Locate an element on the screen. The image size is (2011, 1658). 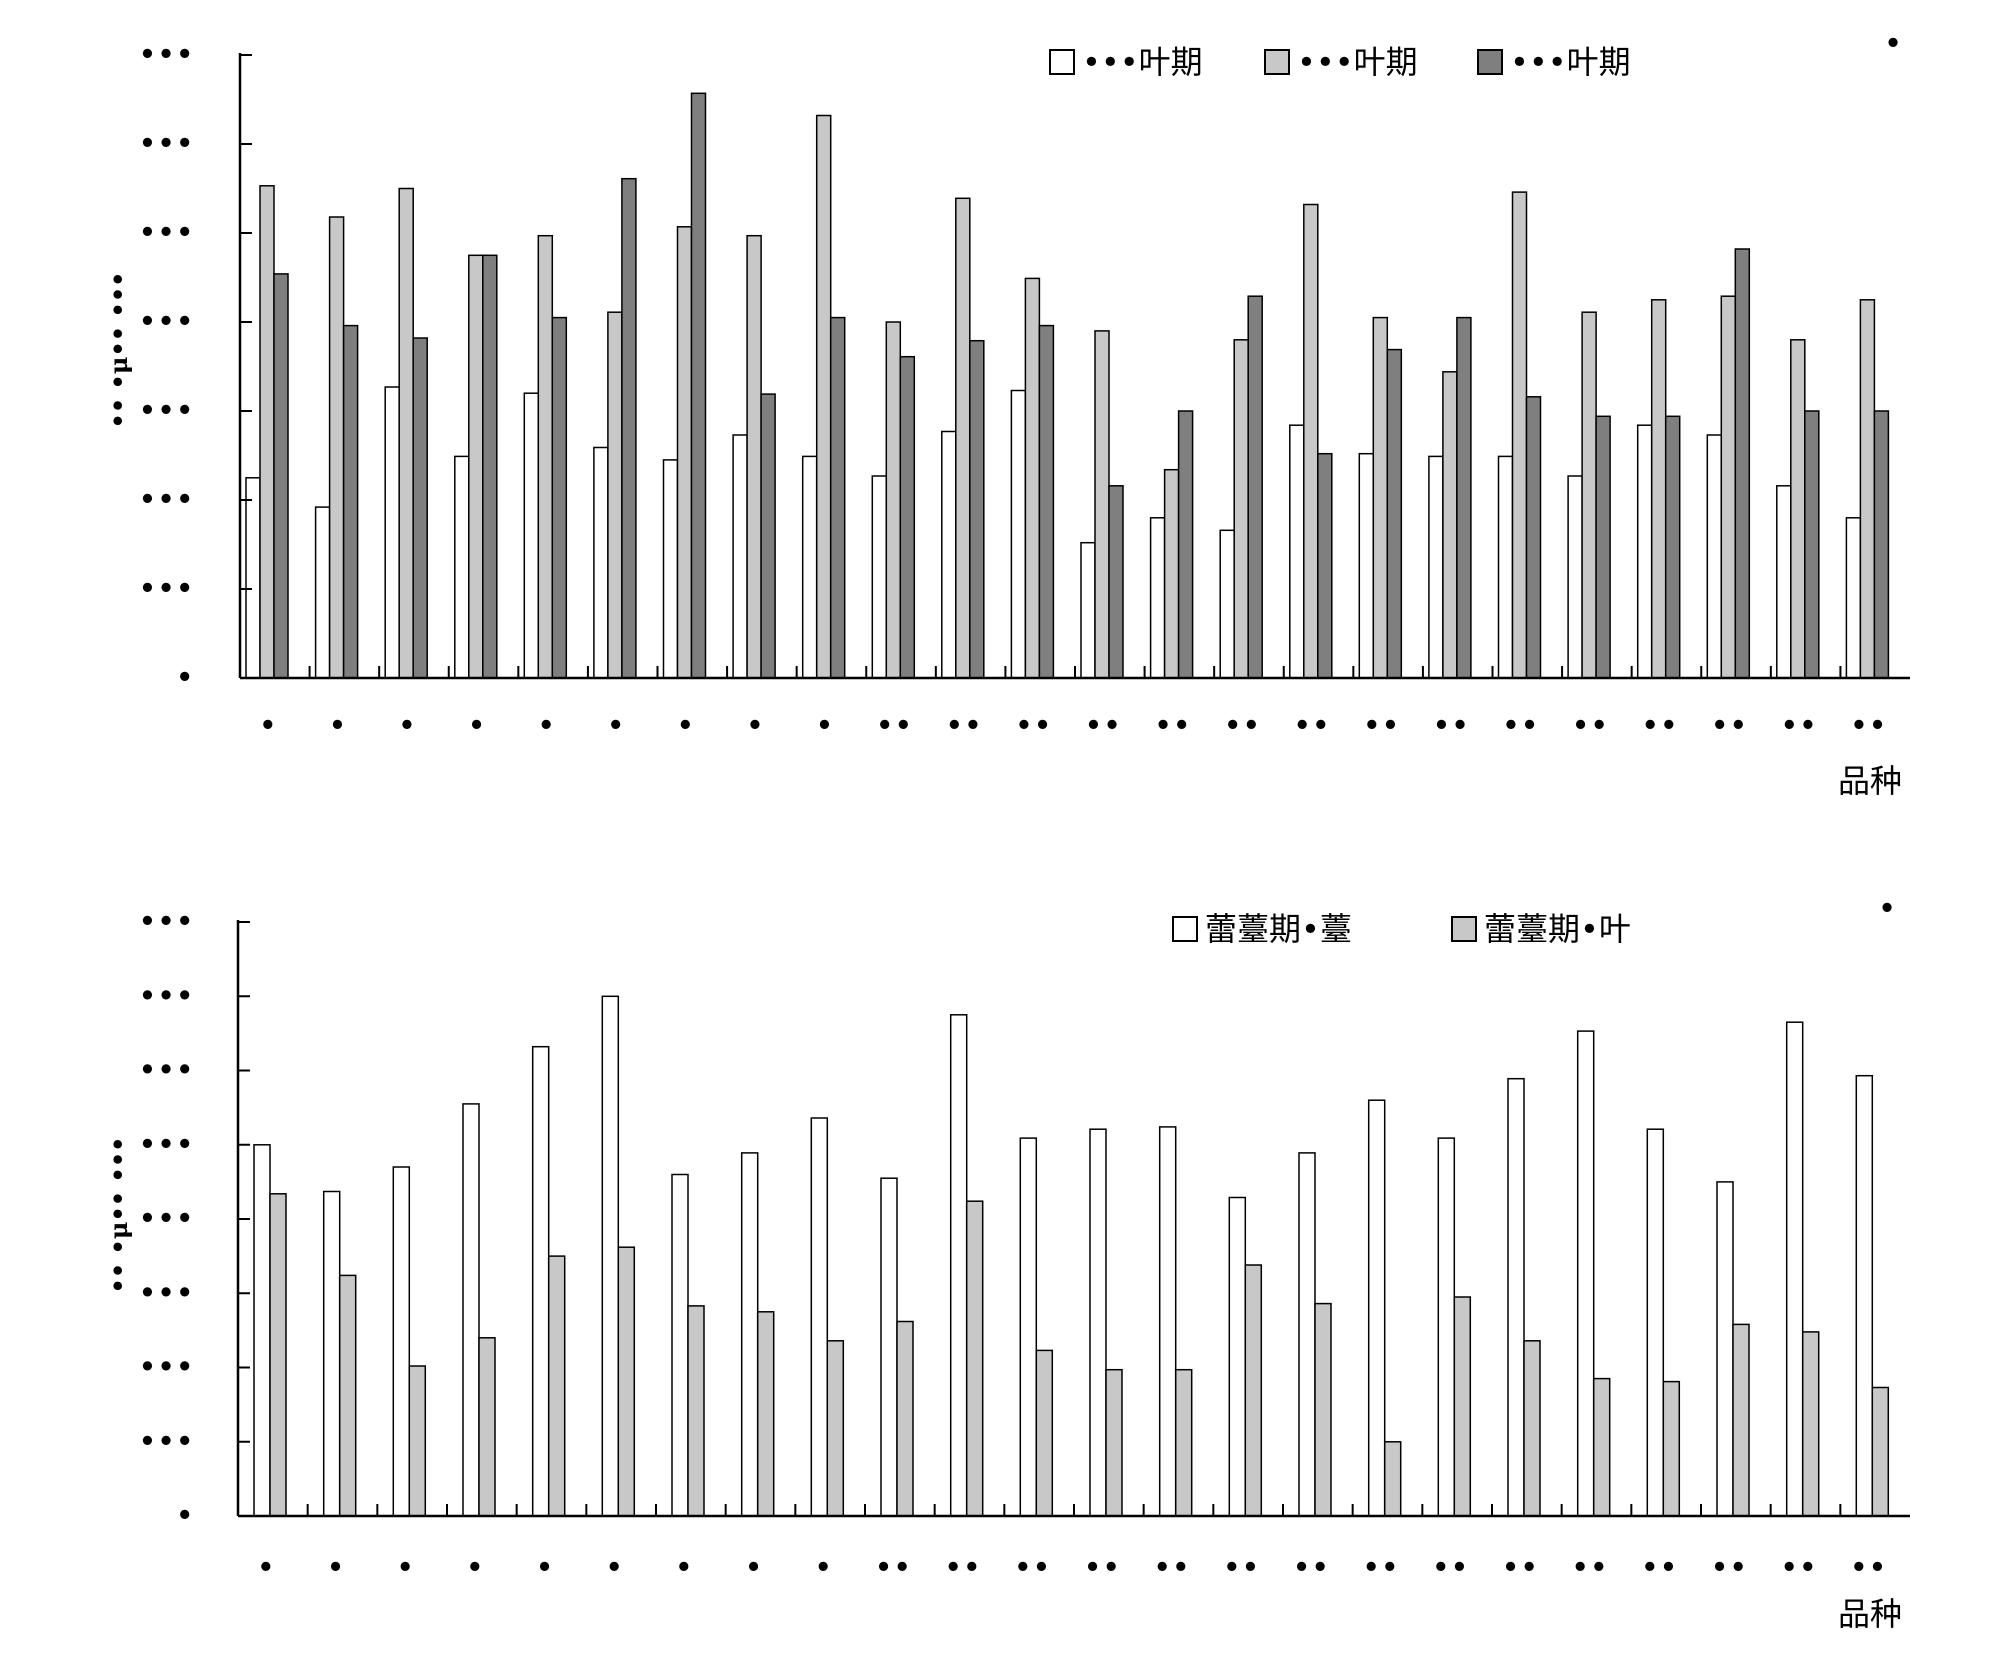
bar-chart2-s1-c11 is located at coordinates (958, 1265).